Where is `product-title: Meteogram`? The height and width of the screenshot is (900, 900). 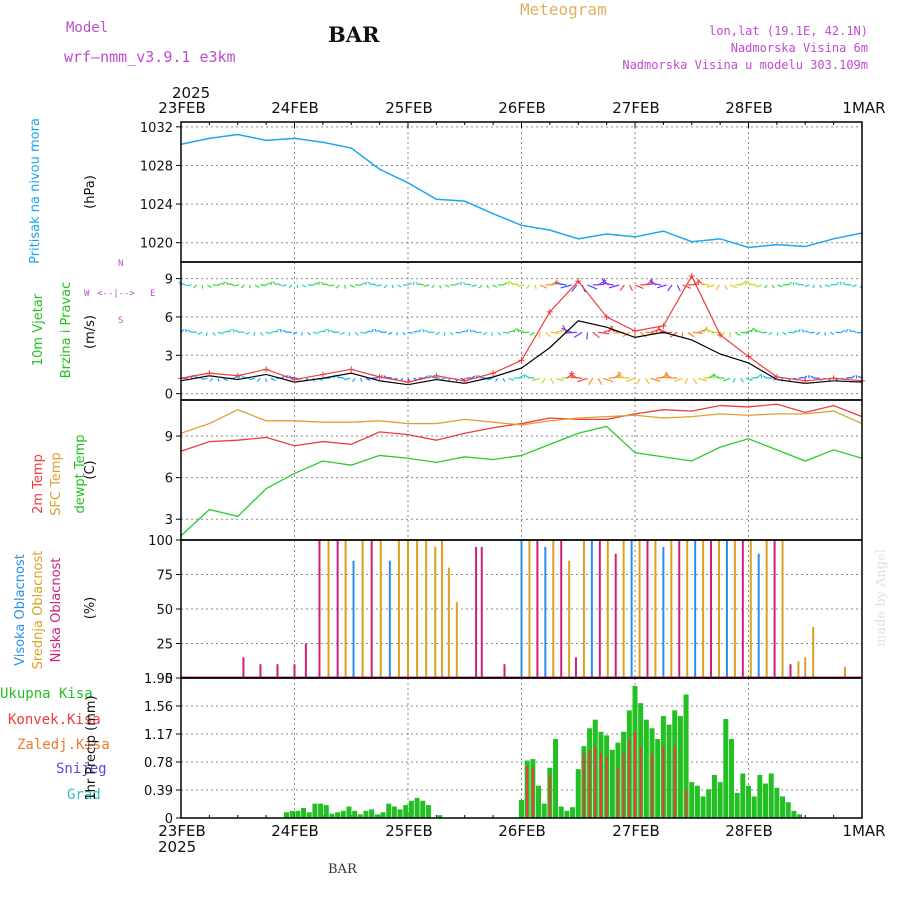
product-title: Meteogram is located at coordinates (563, 9).